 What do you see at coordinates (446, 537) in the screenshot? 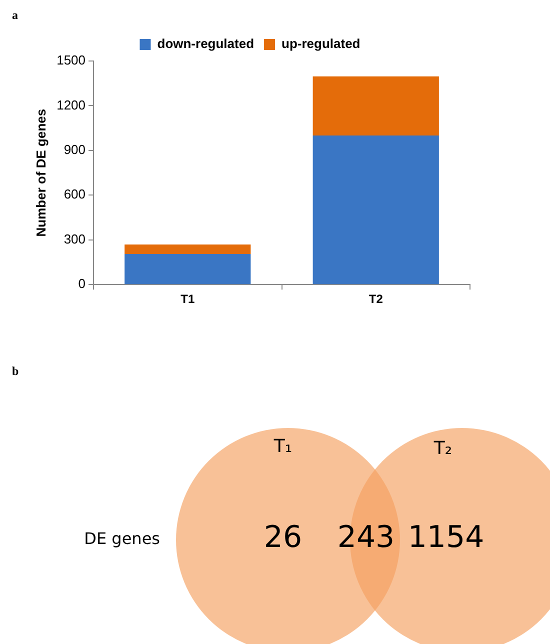
I see `data-label: 1154` at bounding box center [446, 537].